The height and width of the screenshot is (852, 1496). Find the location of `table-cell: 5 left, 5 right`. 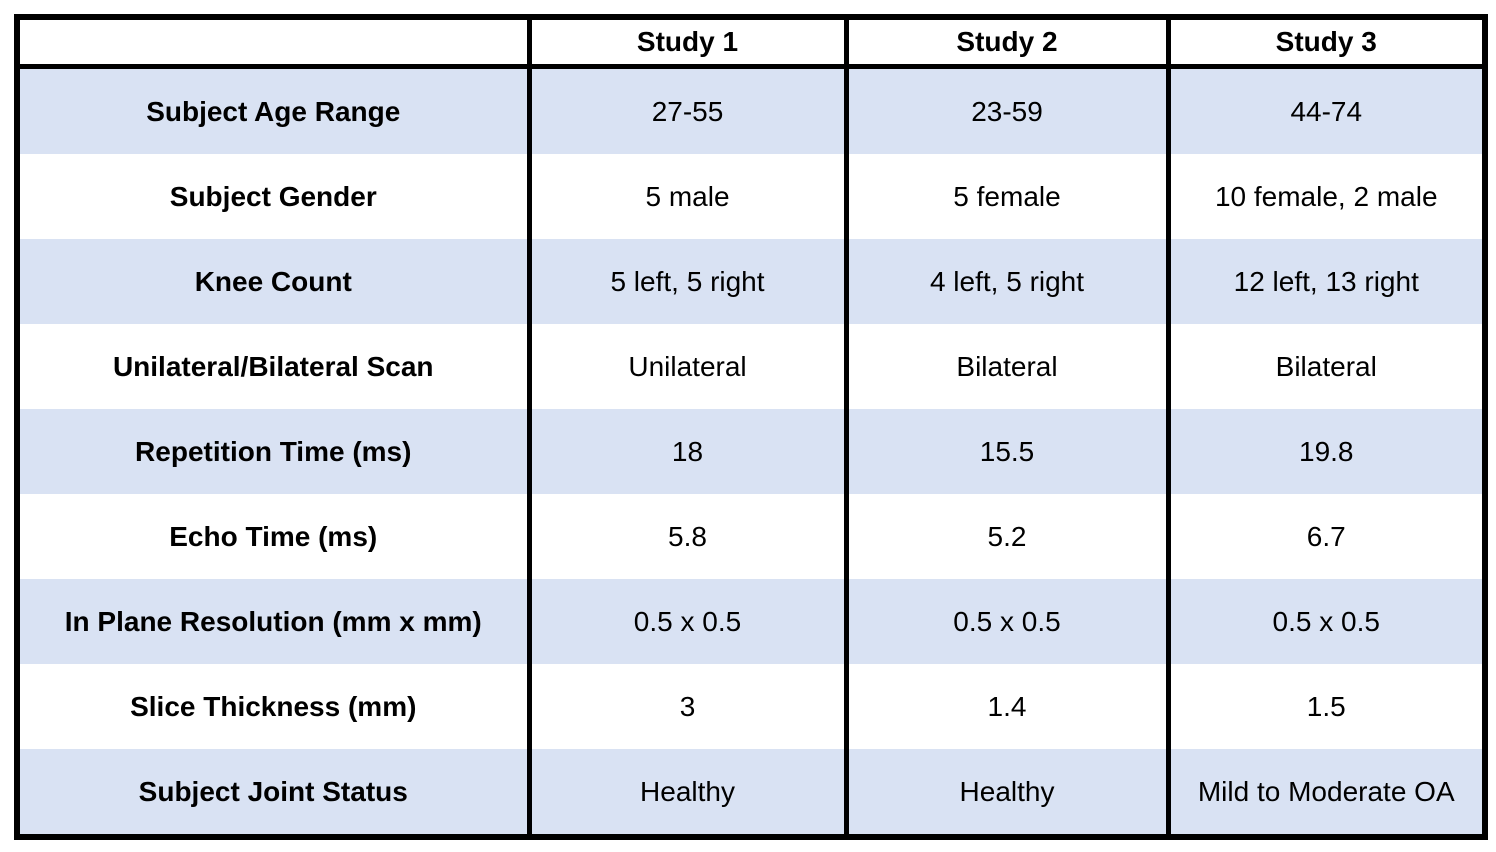

table-cell: 5 left, 5 right is located at coordinates (686, 281).